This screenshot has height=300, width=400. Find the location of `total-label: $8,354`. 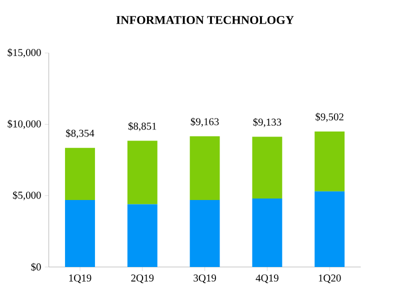

total-label: $8,354 is located at coordinates (80, 133).